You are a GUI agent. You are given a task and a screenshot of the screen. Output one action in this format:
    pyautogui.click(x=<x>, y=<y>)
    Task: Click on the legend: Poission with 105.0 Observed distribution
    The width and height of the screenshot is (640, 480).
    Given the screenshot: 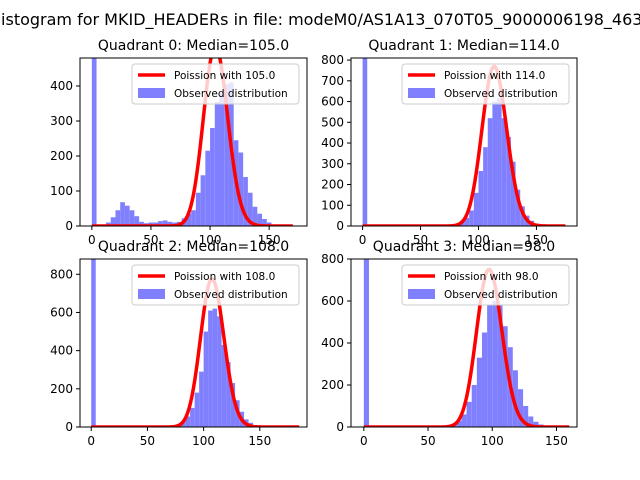 What is the action you would take?
    pyautogui.click(x=215, y=84)
    